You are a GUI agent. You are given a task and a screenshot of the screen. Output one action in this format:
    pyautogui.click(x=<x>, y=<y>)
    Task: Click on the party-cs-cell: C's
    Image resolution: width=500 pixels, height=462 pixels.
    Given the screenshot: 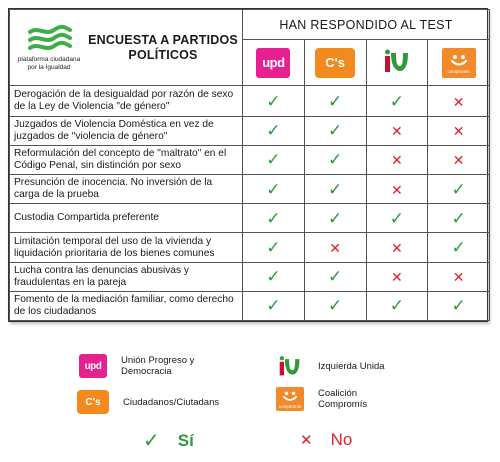 What is the action you would take?
    pyautogui.click(x=335, y=63)
    